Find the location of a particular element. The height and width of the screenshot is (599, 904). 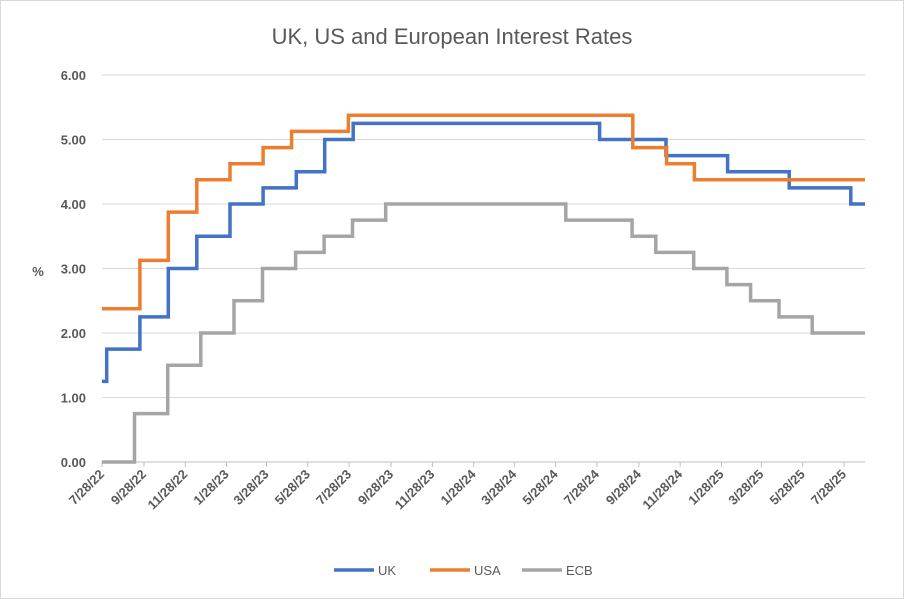

x-tick-label: 5/28/24 is located at coordinates (540, 487).